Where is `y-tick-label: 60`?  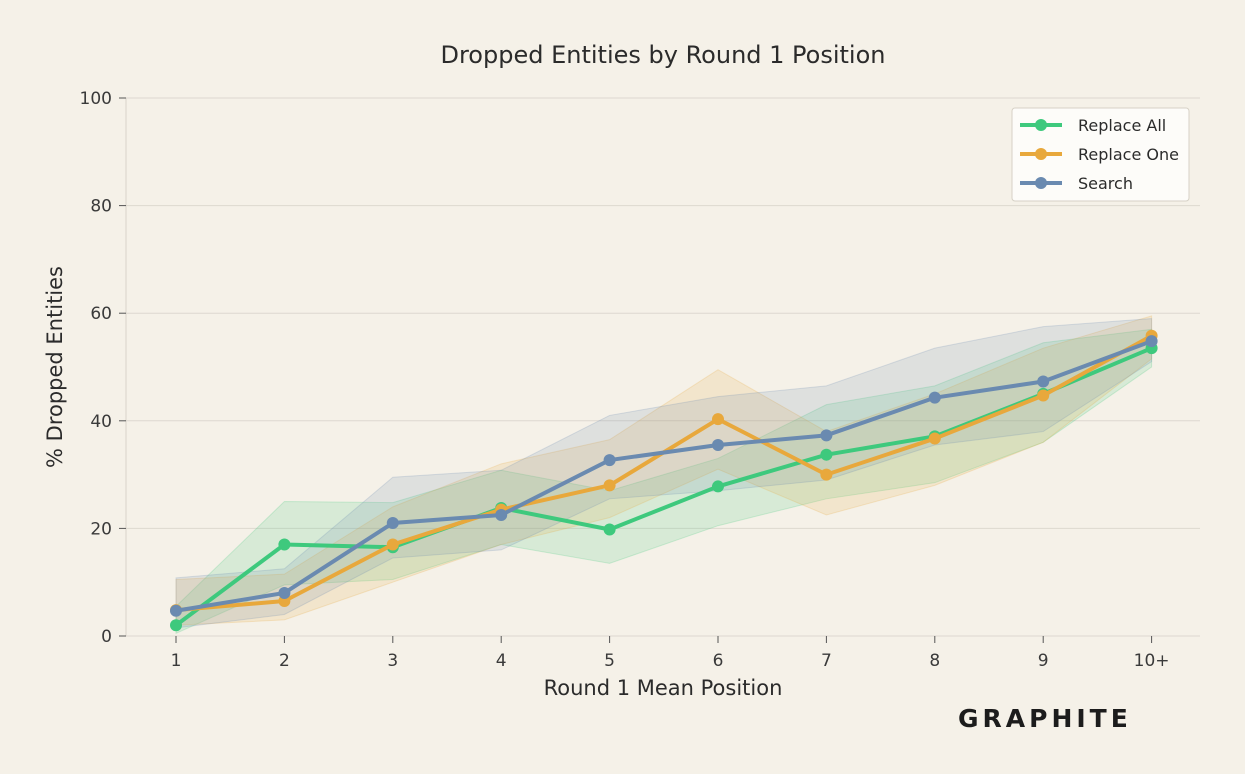
y-tick-label: 60 is located at coordinates (101, 314).